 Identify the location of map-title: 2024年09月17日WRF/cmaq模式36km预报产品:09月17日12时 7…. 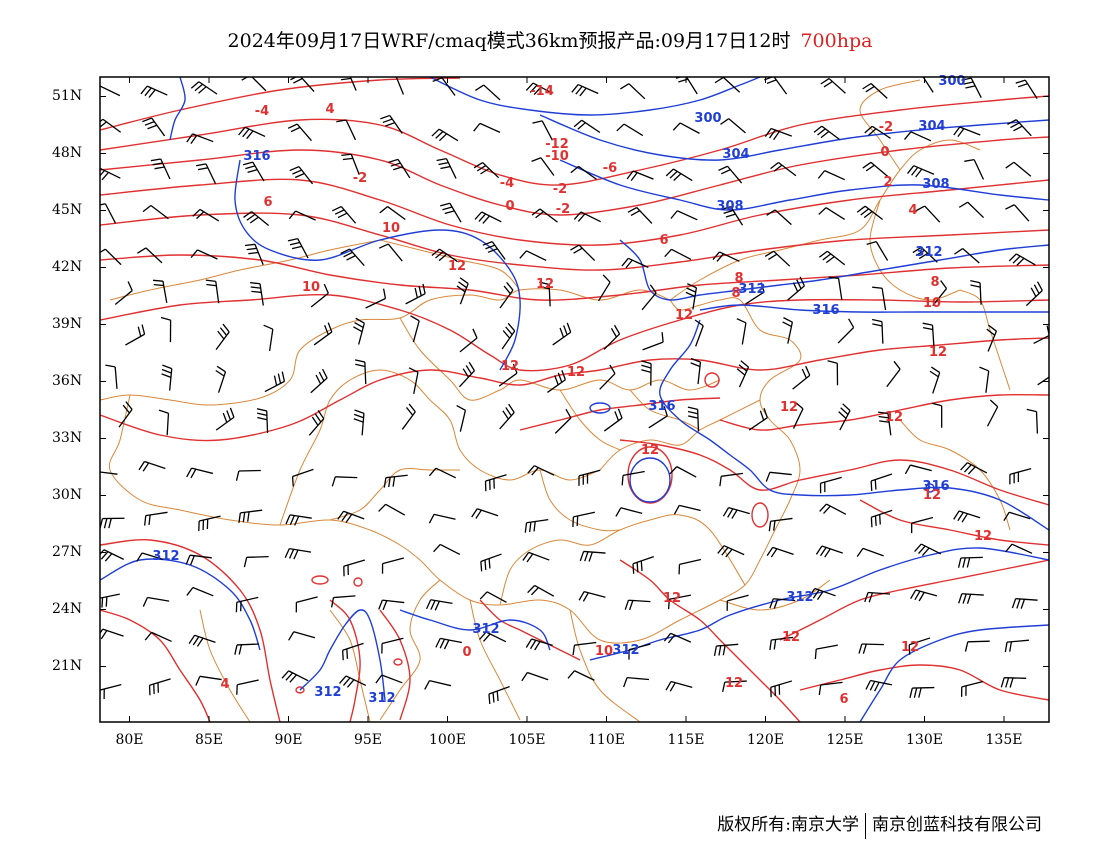
(550, 39).